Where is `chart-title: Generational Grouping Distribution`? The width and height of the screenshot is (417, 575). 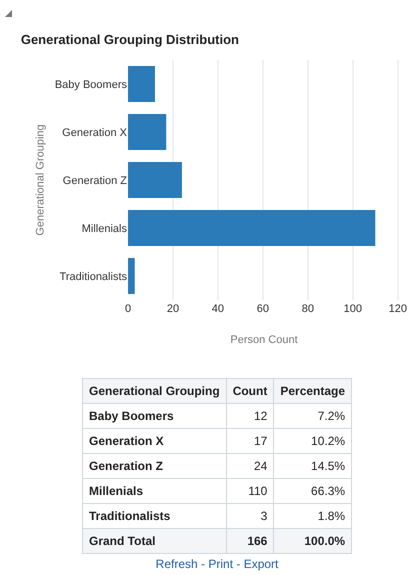
chart-title: Generational Grouping Distribution is located at coordinates (130, 39).